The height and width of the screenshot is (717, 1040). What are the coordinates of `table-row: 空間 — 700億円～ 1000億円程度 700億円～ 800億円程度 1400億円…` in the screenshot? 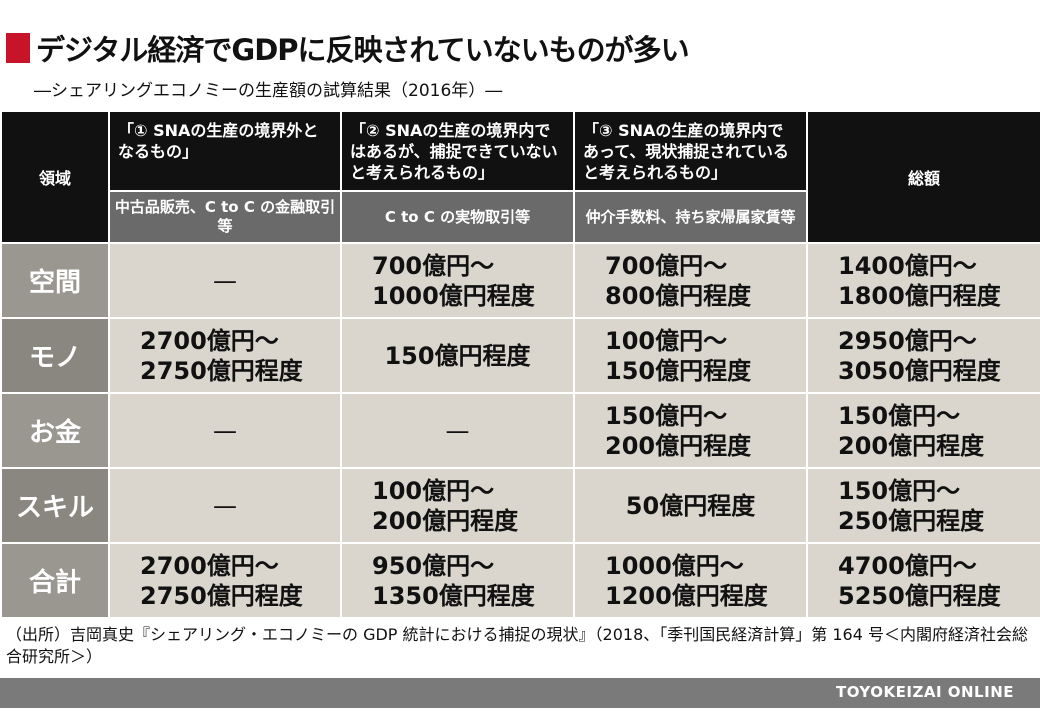 It's located at (520, 280).